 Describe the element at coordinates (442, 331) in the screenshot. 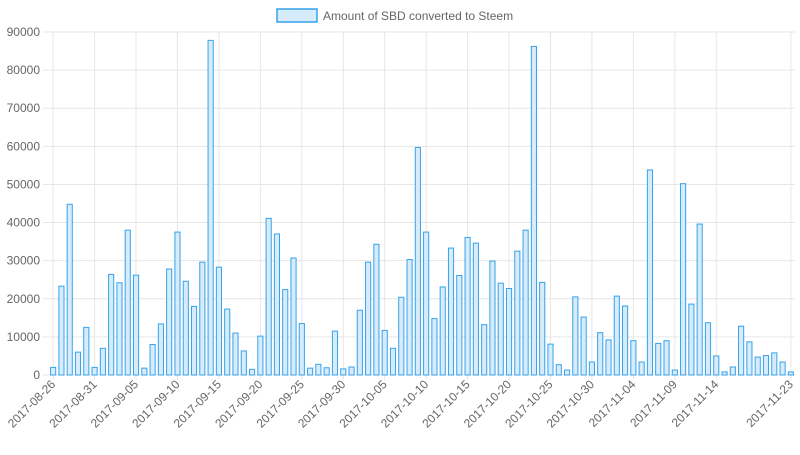

I see `bar: 2017-10-12: 23100` at that location.